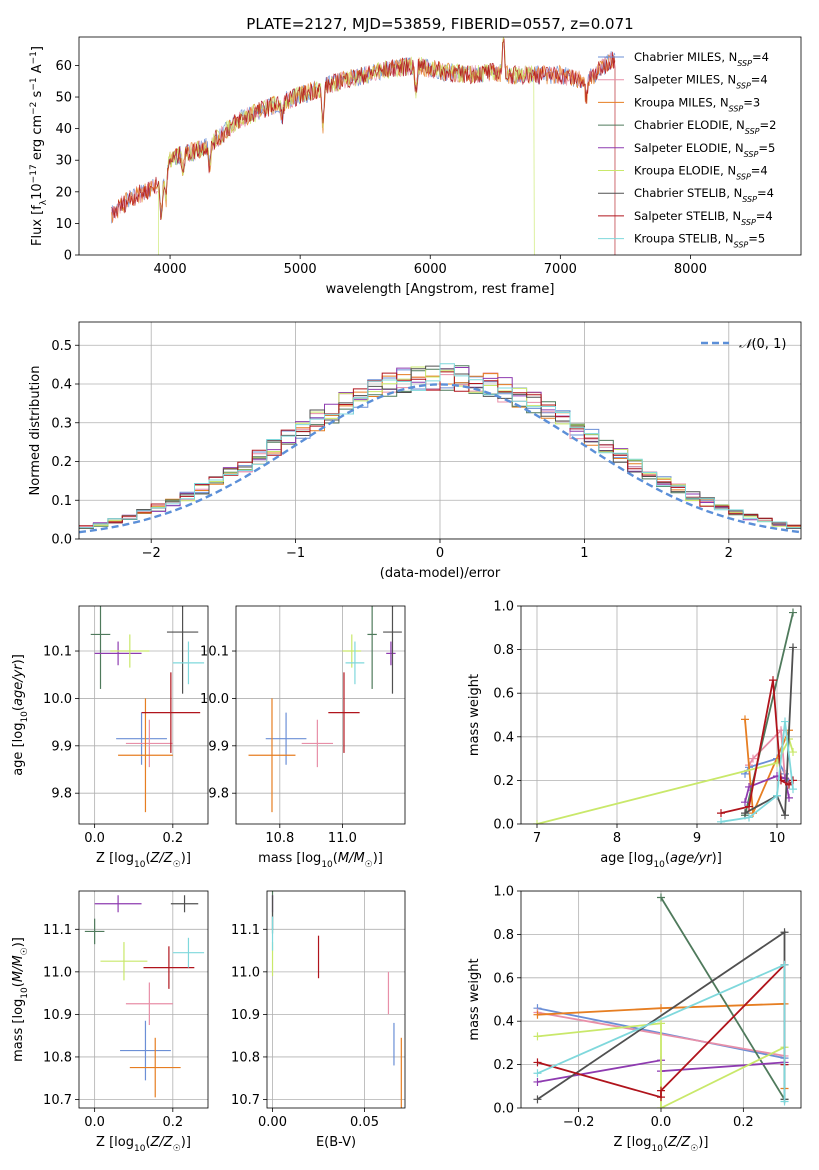 This screenshot has width=819, height=1170. Describe the element at coordinates (503, 935) in the screenshot. I see `y-tick-label: 0.8` at that location.